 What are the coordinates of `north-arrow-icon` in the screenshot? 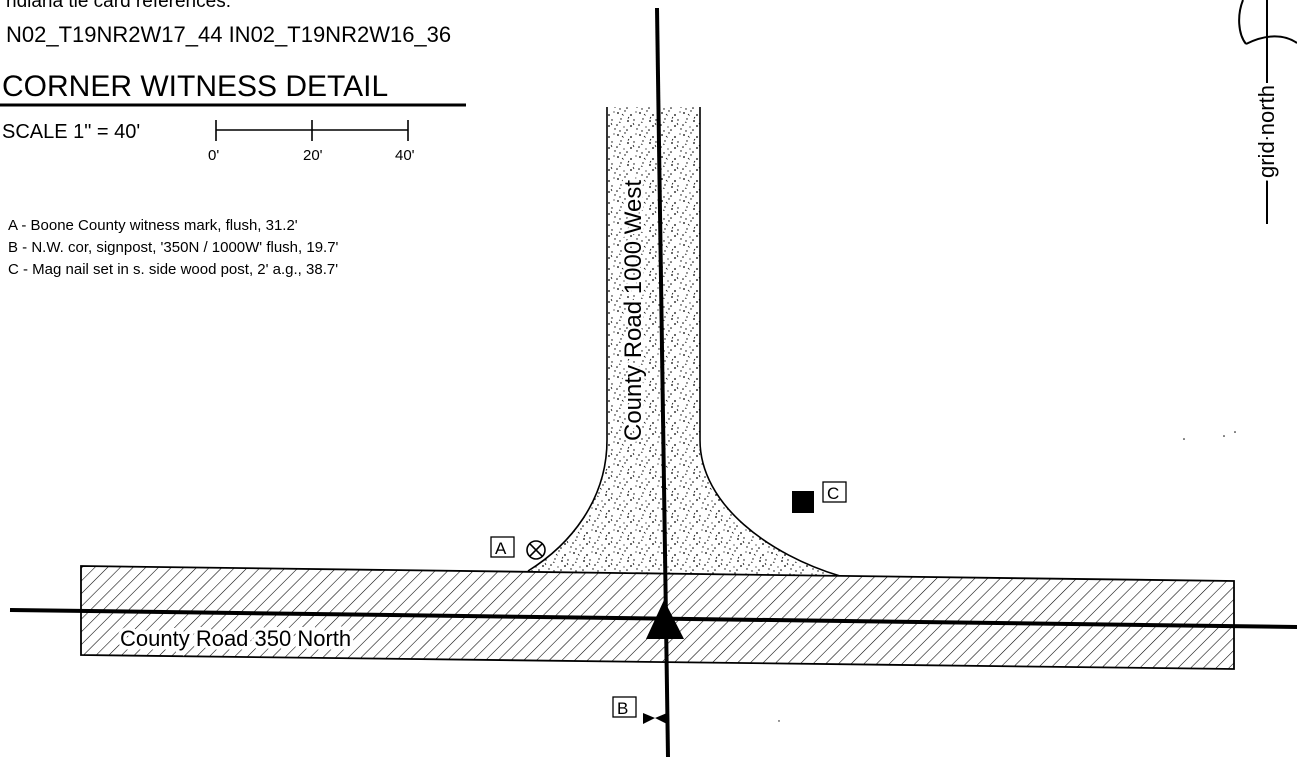 It's located at (1267, 112).